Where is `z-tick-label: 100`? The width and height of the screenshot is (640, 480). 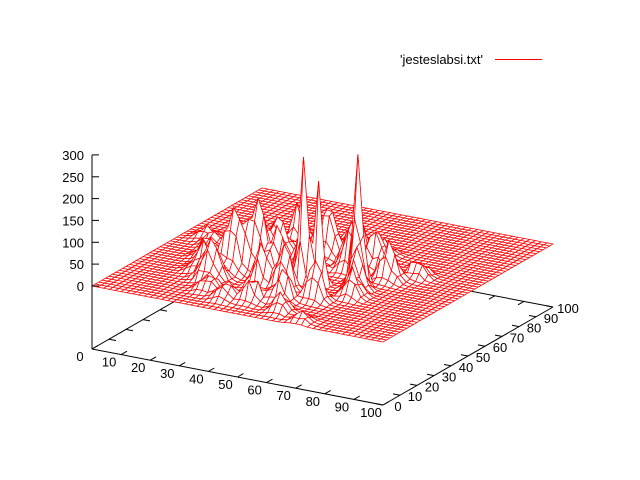 z-tick-label: 100 is located at coordinates (73, 242).